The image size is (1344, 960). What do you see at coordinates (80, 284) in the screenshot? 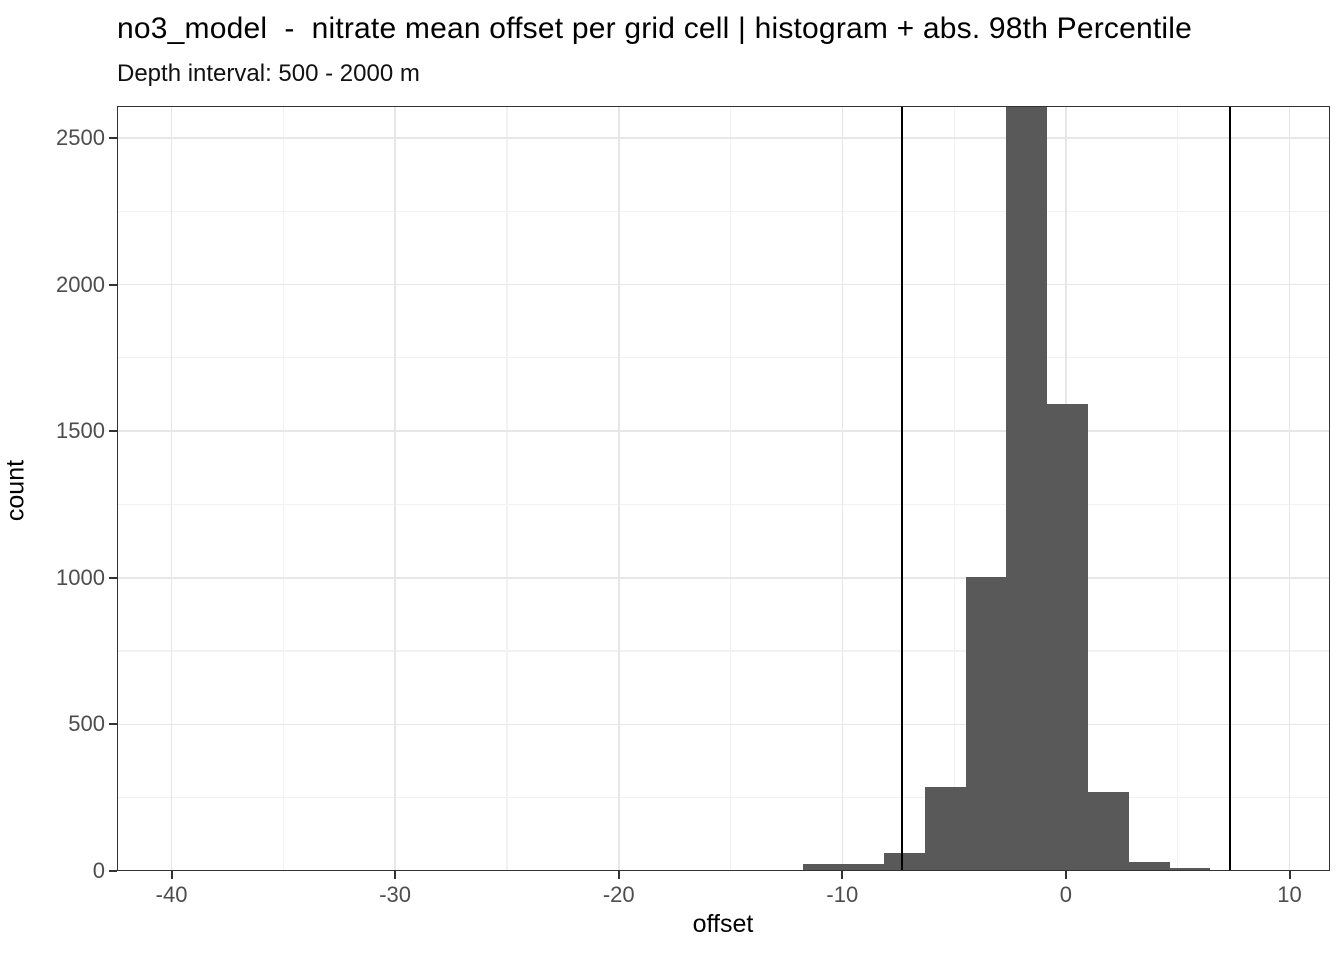
I see `y-tick-label: 2000` at bounding box center [80, 284].